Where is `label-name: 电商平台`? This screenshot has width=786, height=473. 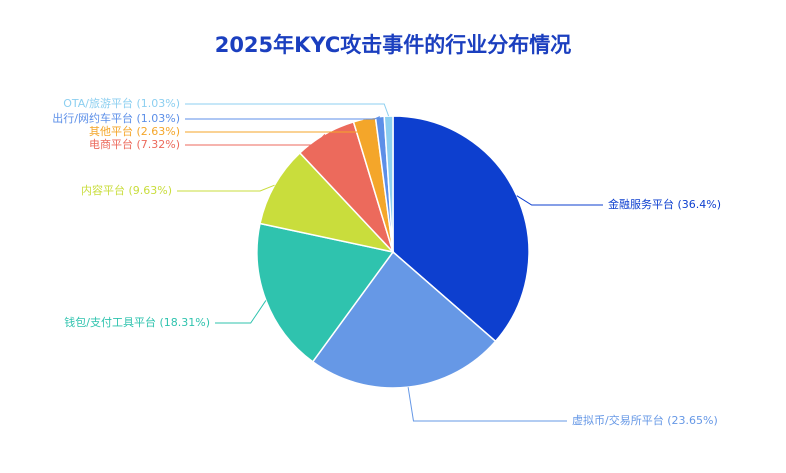 label-name: 电商平台 is located at coordinates (111, 144).